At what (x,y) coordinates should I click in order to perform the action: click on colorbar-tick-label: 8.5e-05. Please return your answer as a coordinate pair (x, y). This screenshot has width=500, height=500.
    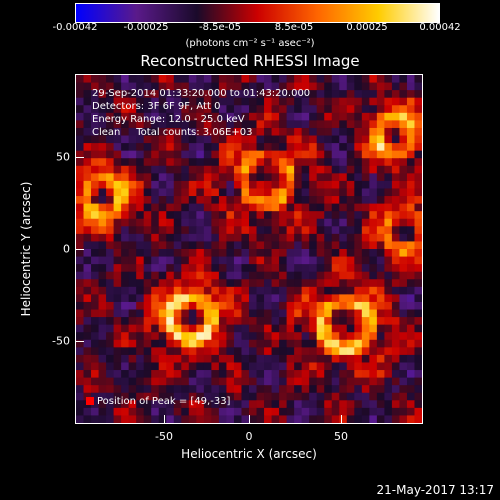
    Looking at the image, I should click on (294, 27).